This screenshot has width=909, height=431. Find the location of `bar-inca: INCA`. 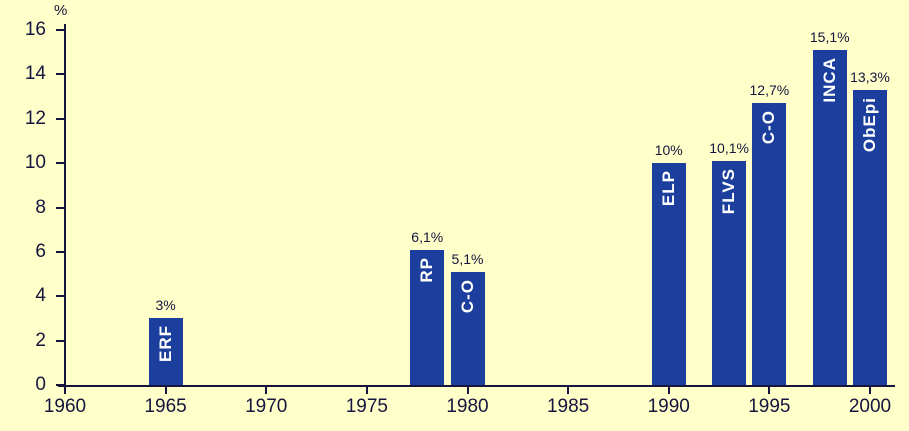

bar-inca: INCA is located at coordinates (829, 217).